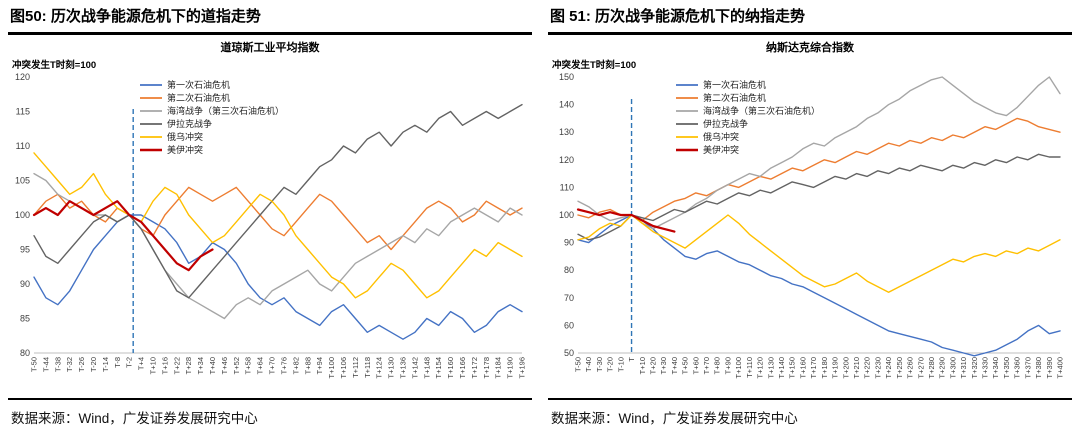 The image size is (1080, 433). Describe the element at coordinates (867, 367) in the screenshot. I see `x-tick-label: T+220` at that location.